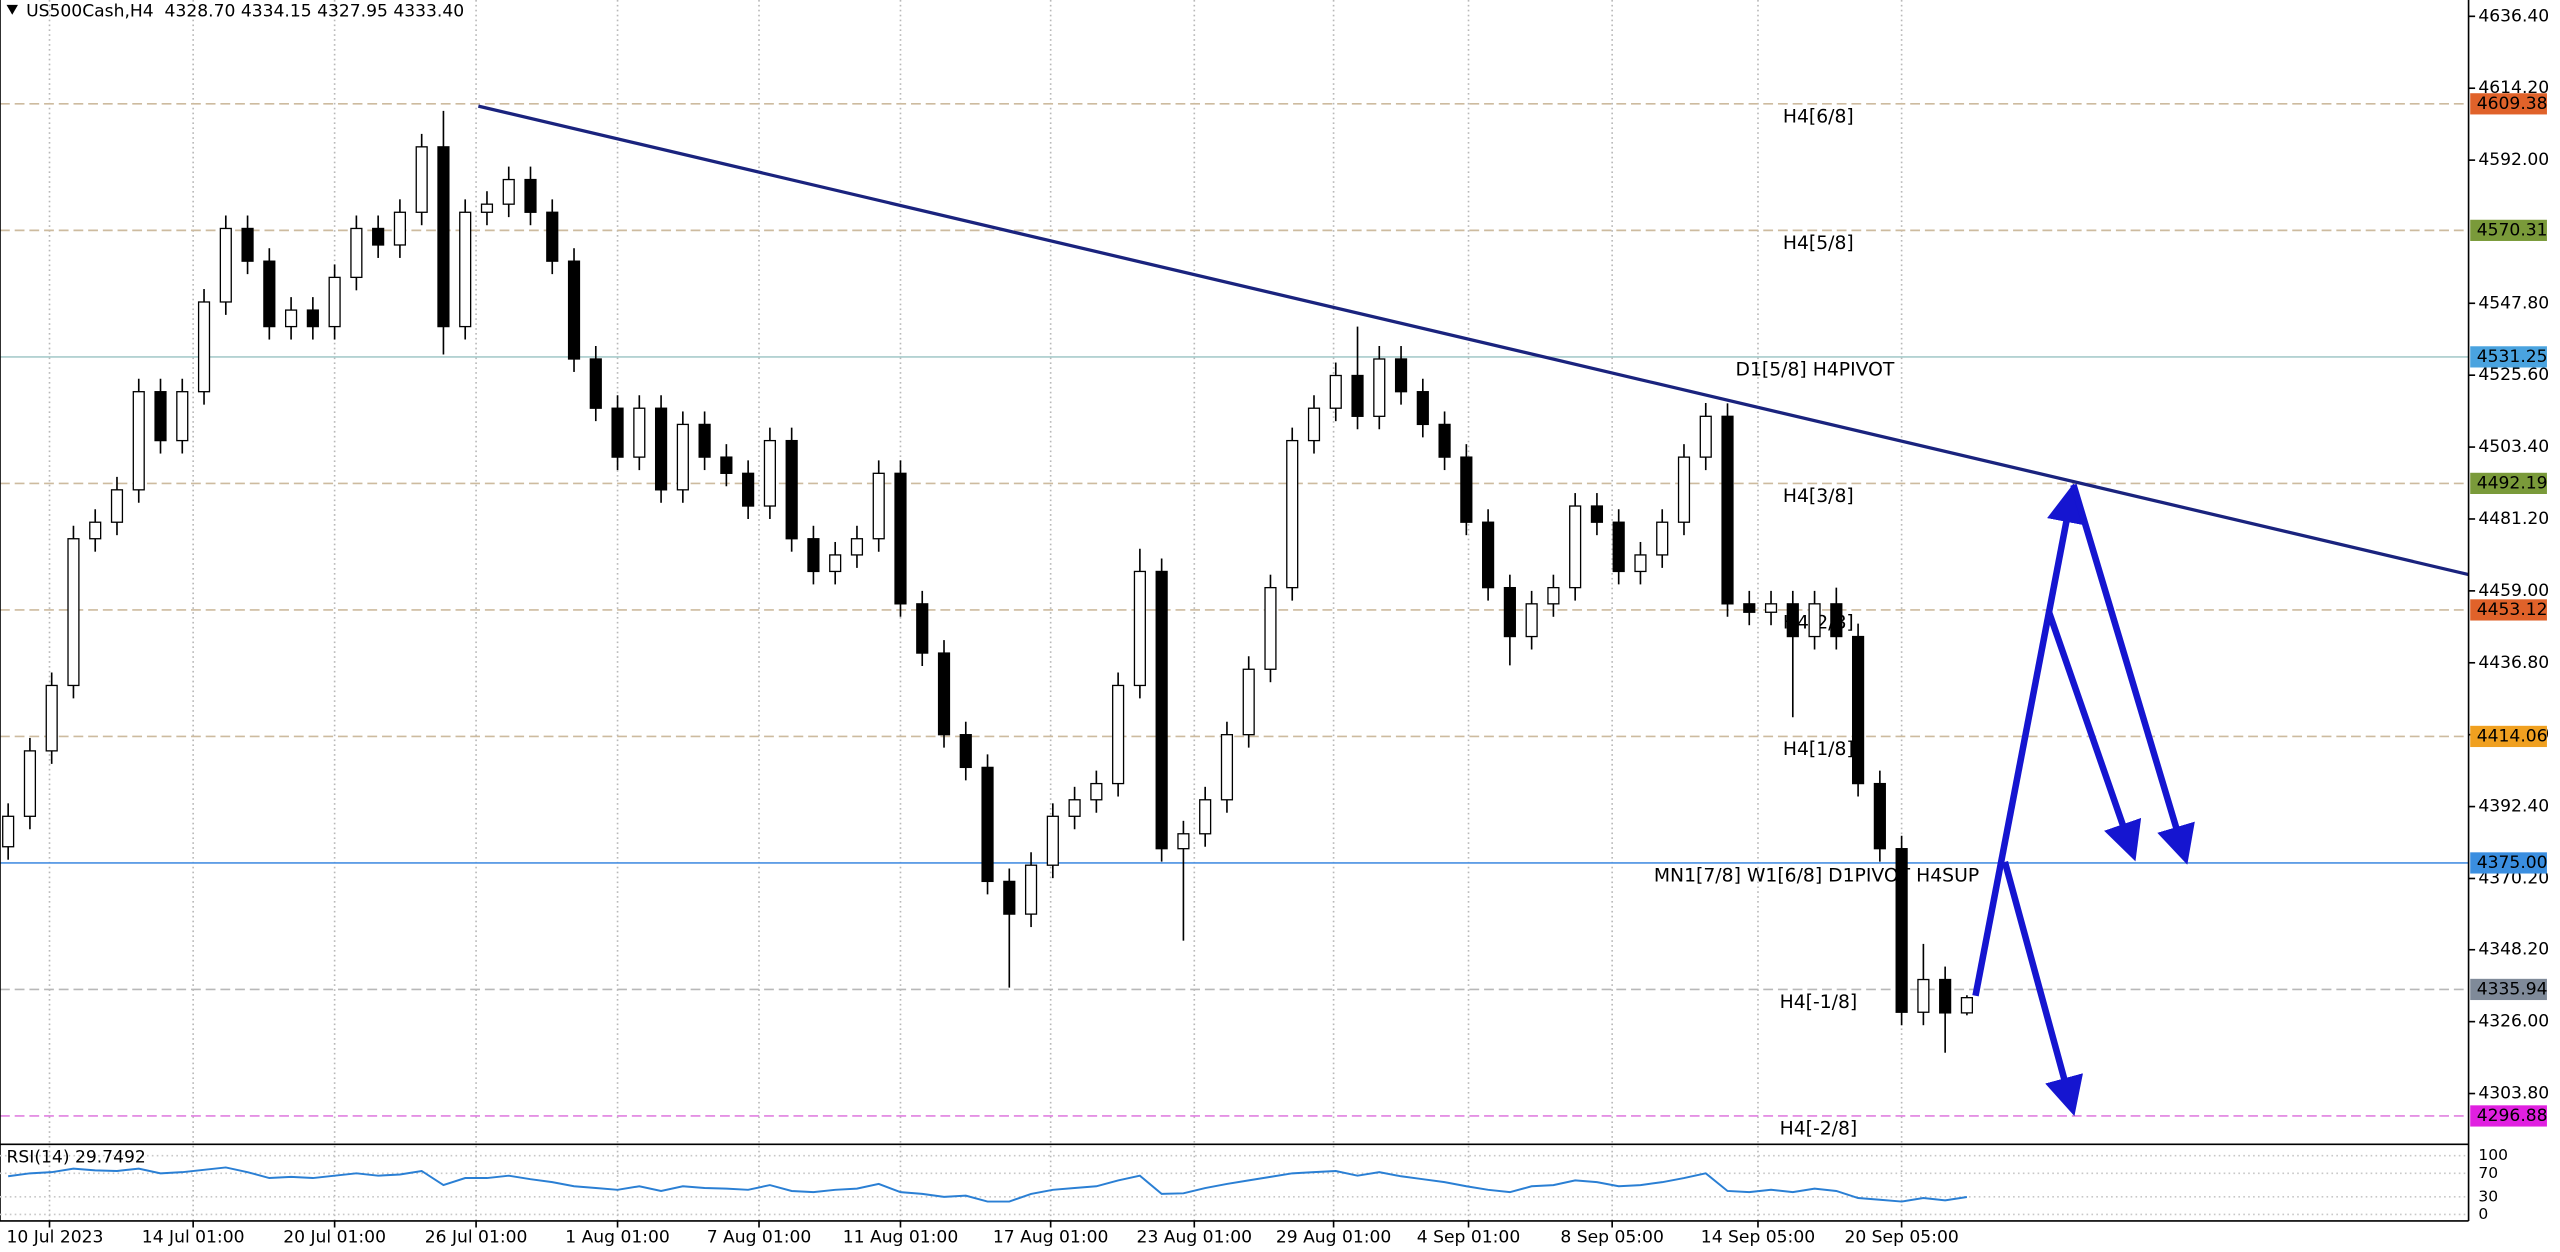  What do you see at coordinates (2512, 104) in the screenshot?
I see `level-price-label: 4609.38` at bounding box center [2512, 104].